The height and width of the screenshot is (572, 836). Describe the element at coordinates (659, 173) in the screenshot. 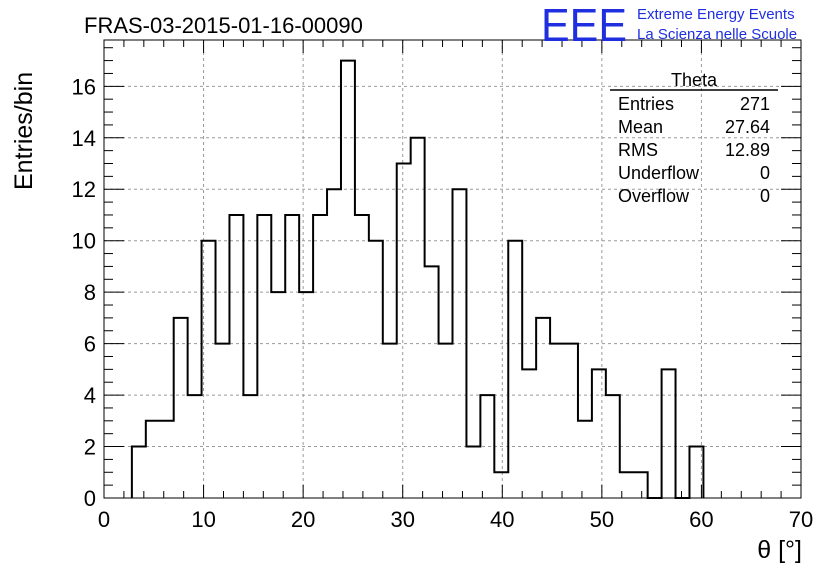

I see `stats-underflow-label: Underflow` at that location.